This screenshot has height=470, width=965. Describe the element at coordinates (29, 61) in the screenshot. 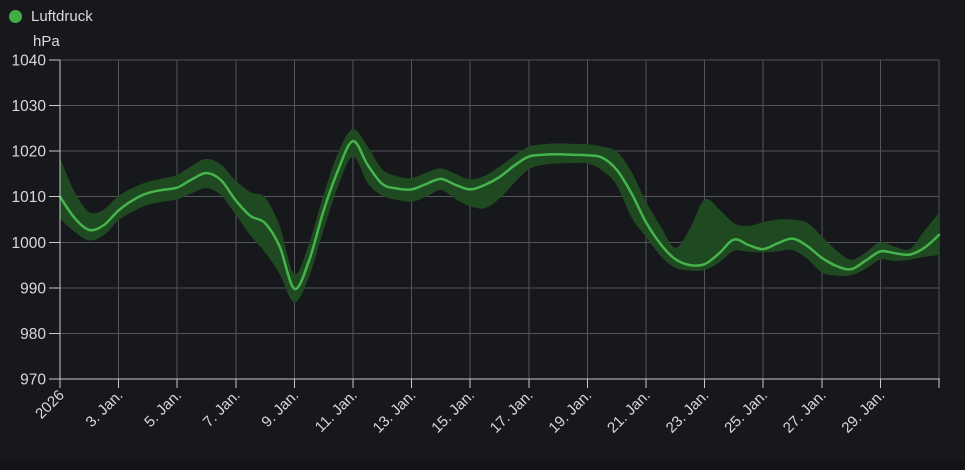

I see `y-tick-label-1040: 1040` at that location.